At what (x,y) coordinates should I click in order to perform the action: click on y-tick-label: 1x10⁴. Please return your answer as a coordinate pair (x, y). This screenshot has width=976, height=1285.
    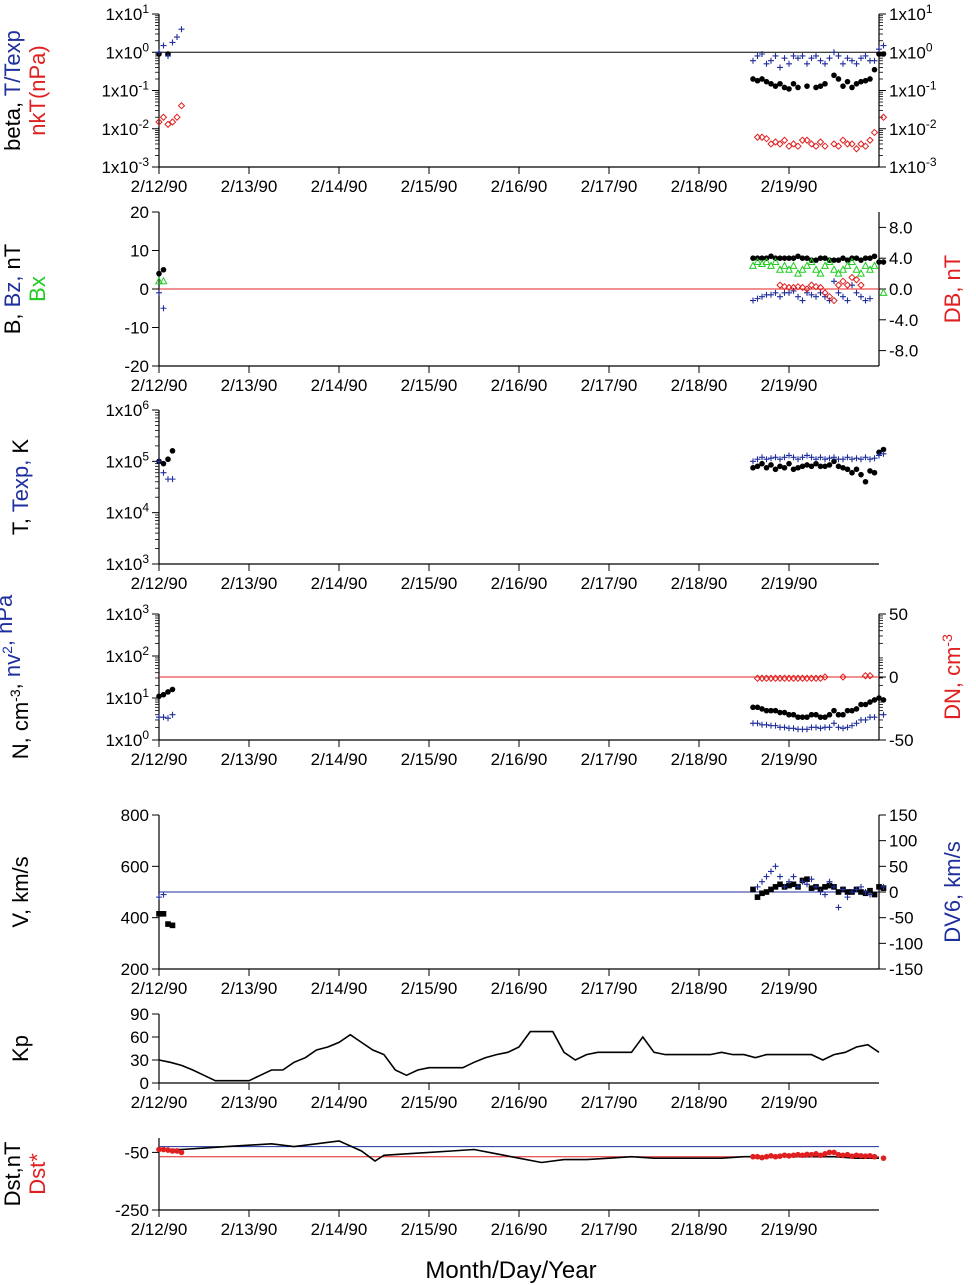
    Looking at the image, I should click on (127, 512).